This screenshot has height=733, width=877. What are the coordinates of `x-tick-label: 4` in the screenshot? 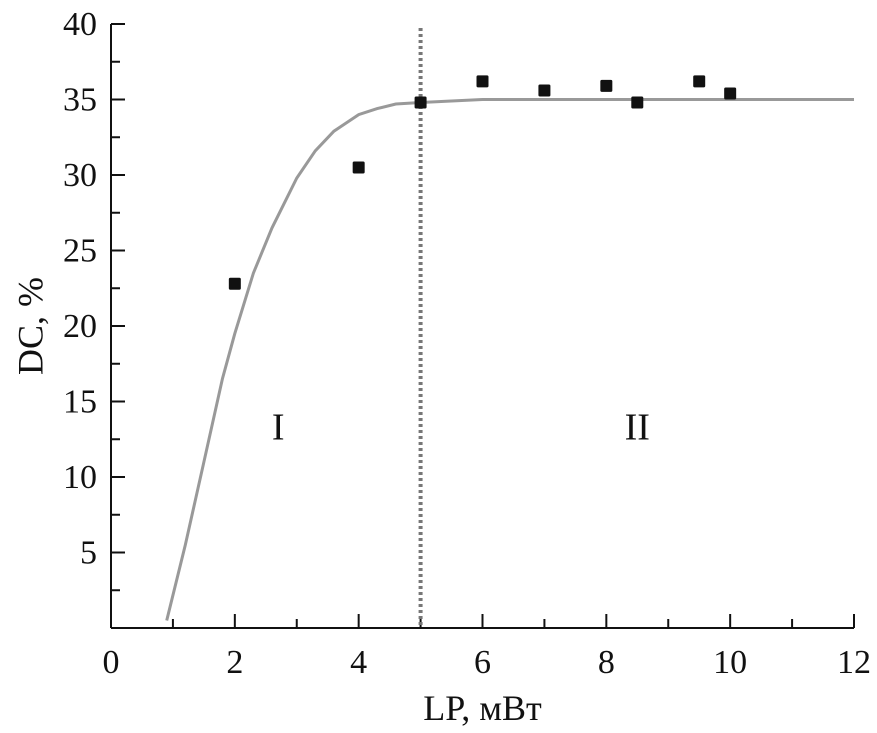 It's located at (358, 662).